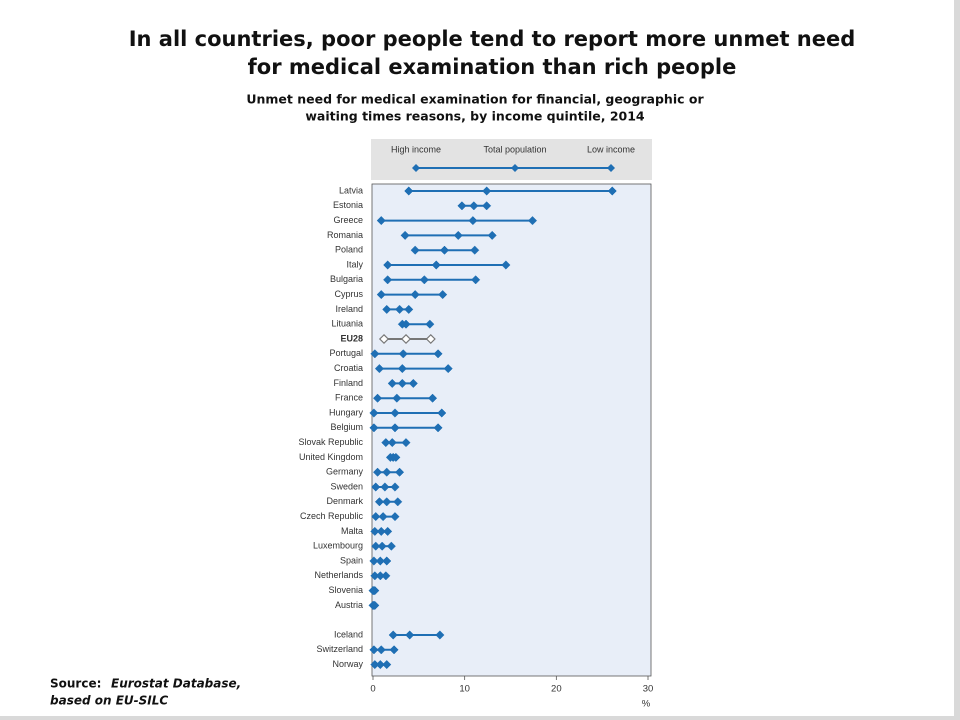 Image resolution: width=960 pixels, height=720 pixels. What do you see at coordinates (349, 309) in the screenshot?
I see `category-label: Ireland` at bounding box center [349, 309].